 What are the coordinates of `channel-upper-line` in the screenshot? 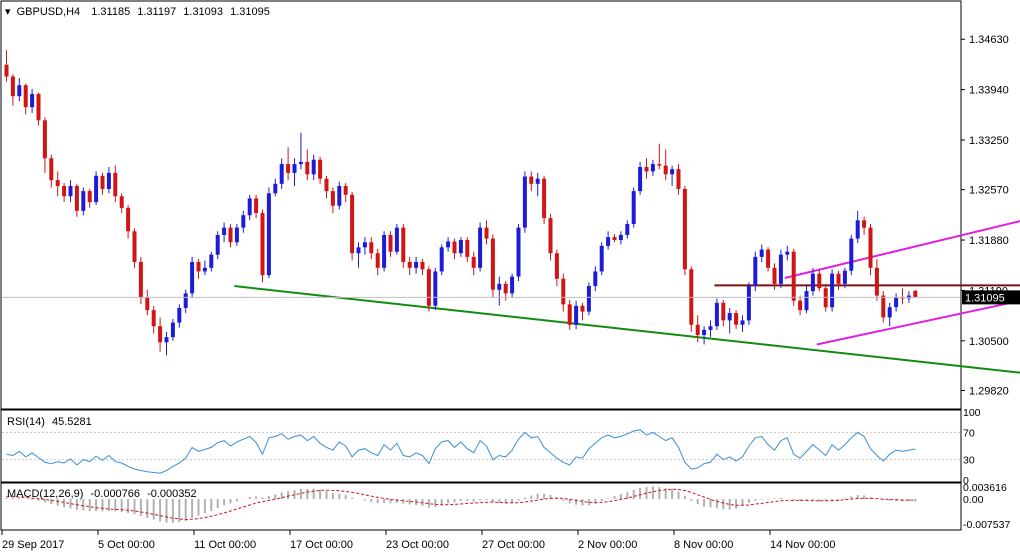 It's located at (902, 246).